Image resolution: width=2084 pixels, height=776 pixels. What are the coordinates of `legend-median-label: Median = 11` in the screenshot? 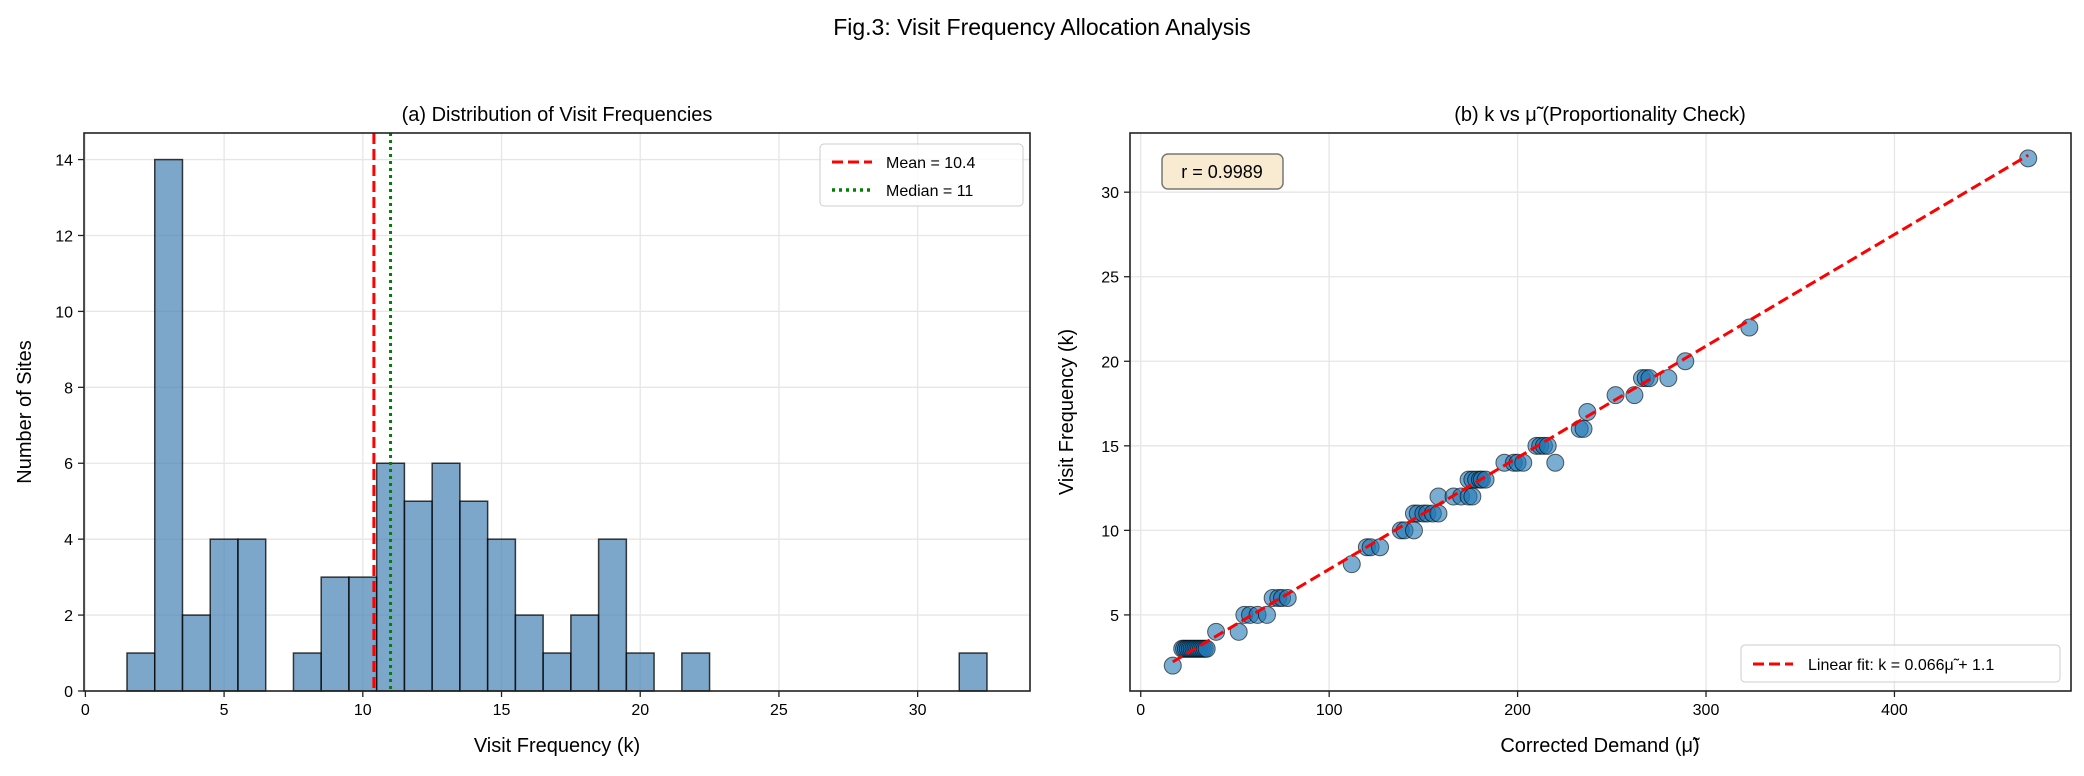 It's located at (929, 191).